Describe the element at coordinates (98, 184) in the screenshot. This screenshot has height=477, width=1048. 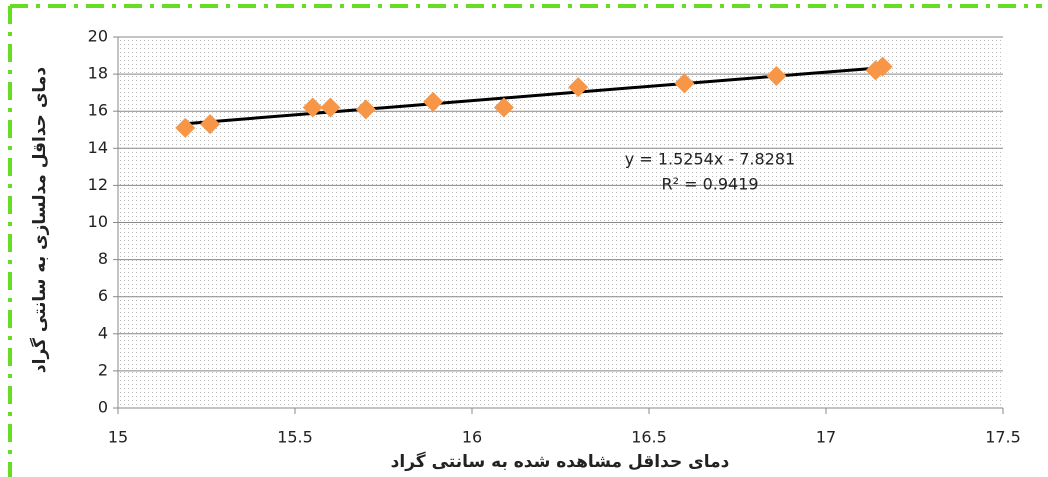
I see `y-tick-label: 12` at that location.